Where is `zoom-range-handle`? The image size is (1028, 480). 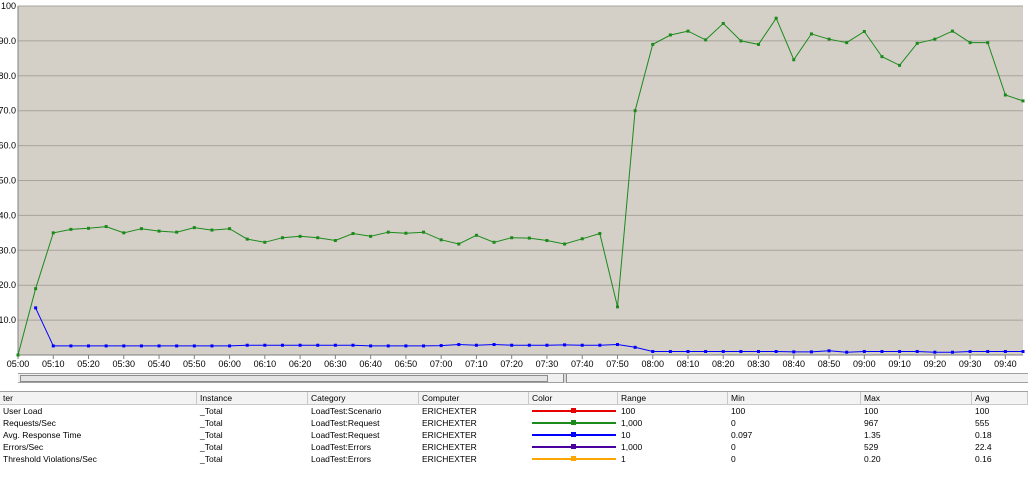
zoom-range-handle is located at coordinates (565, 378).